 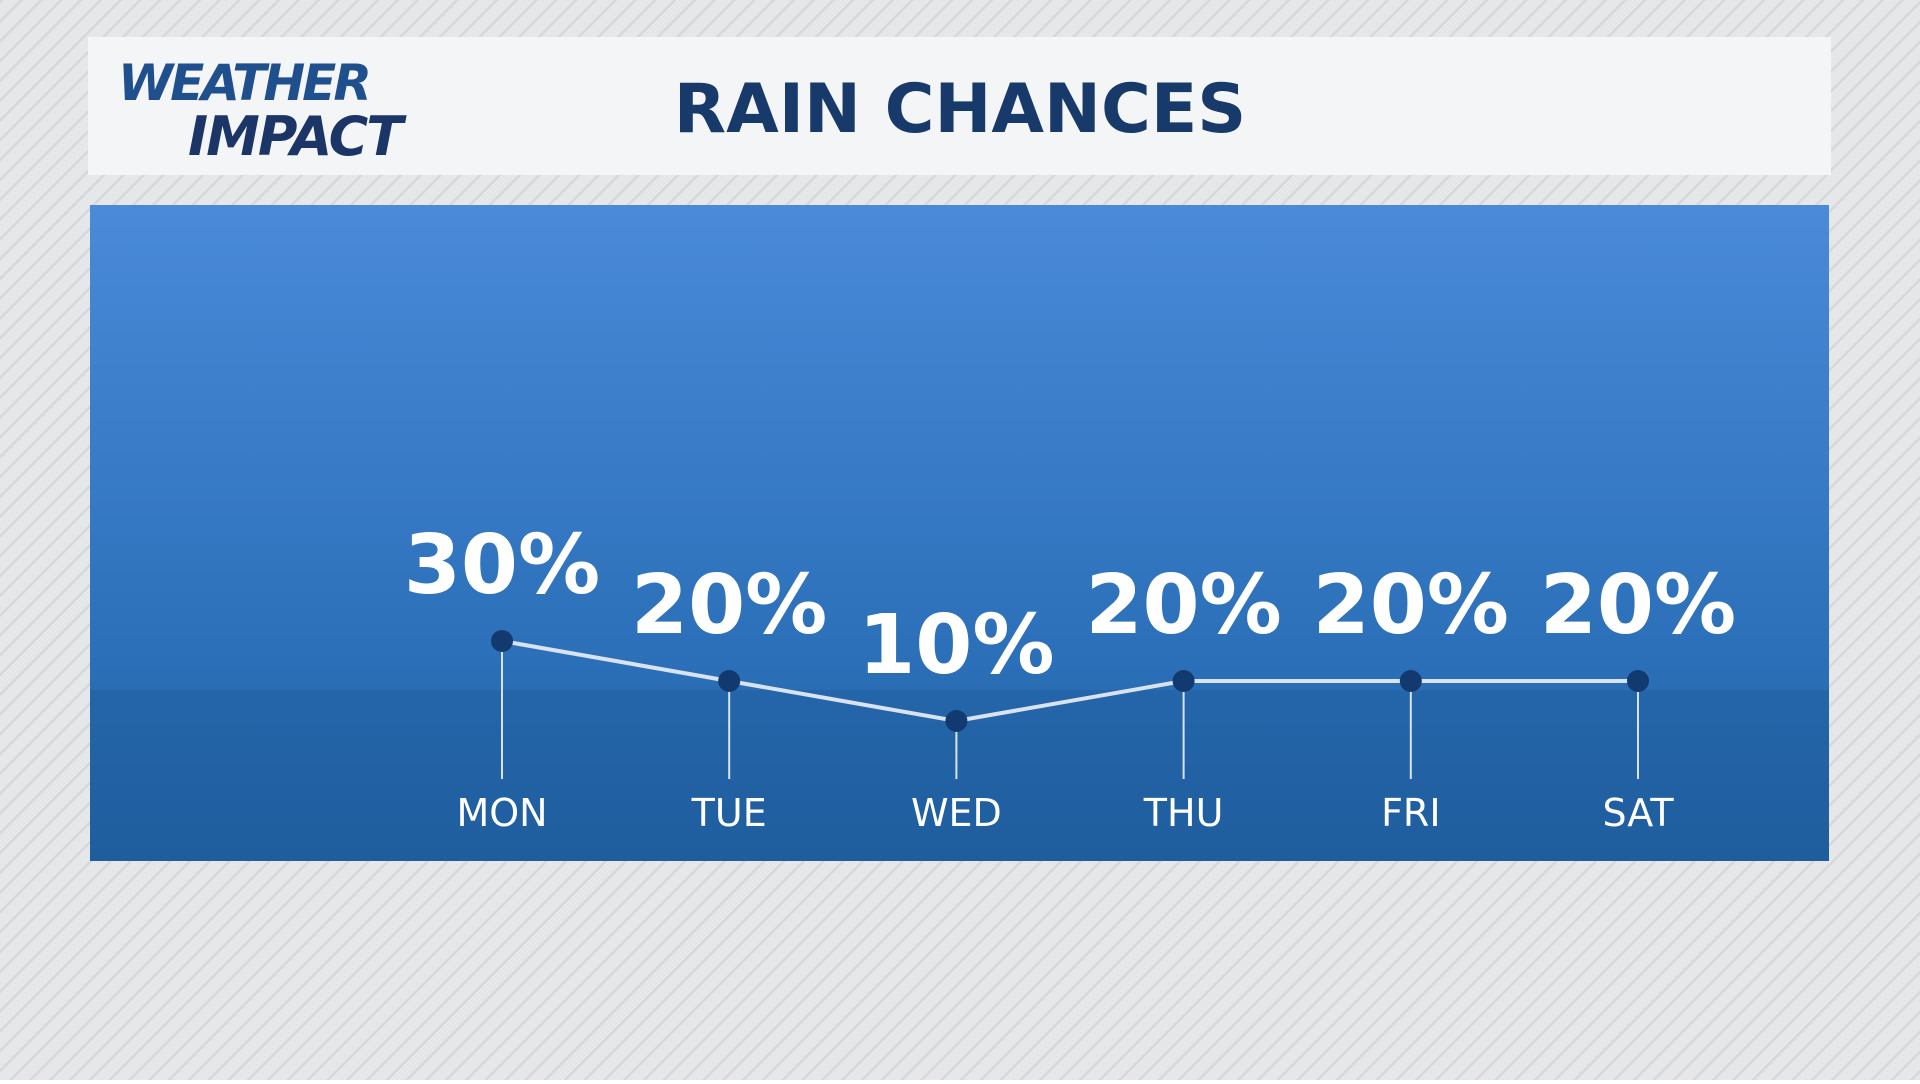 I want to click on logo-top: WEATHER, so click(x=243, y=83).